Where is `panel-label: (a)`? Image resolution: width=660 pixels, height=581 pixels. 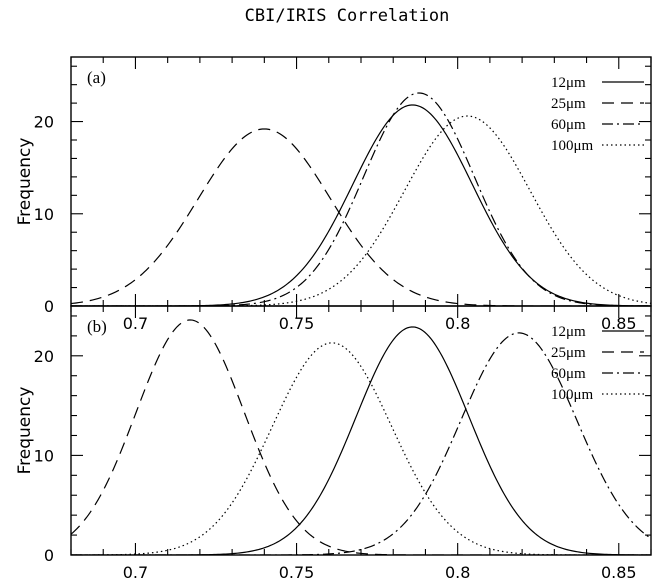 panel-label: (a) is located at coordinates (96, 77).